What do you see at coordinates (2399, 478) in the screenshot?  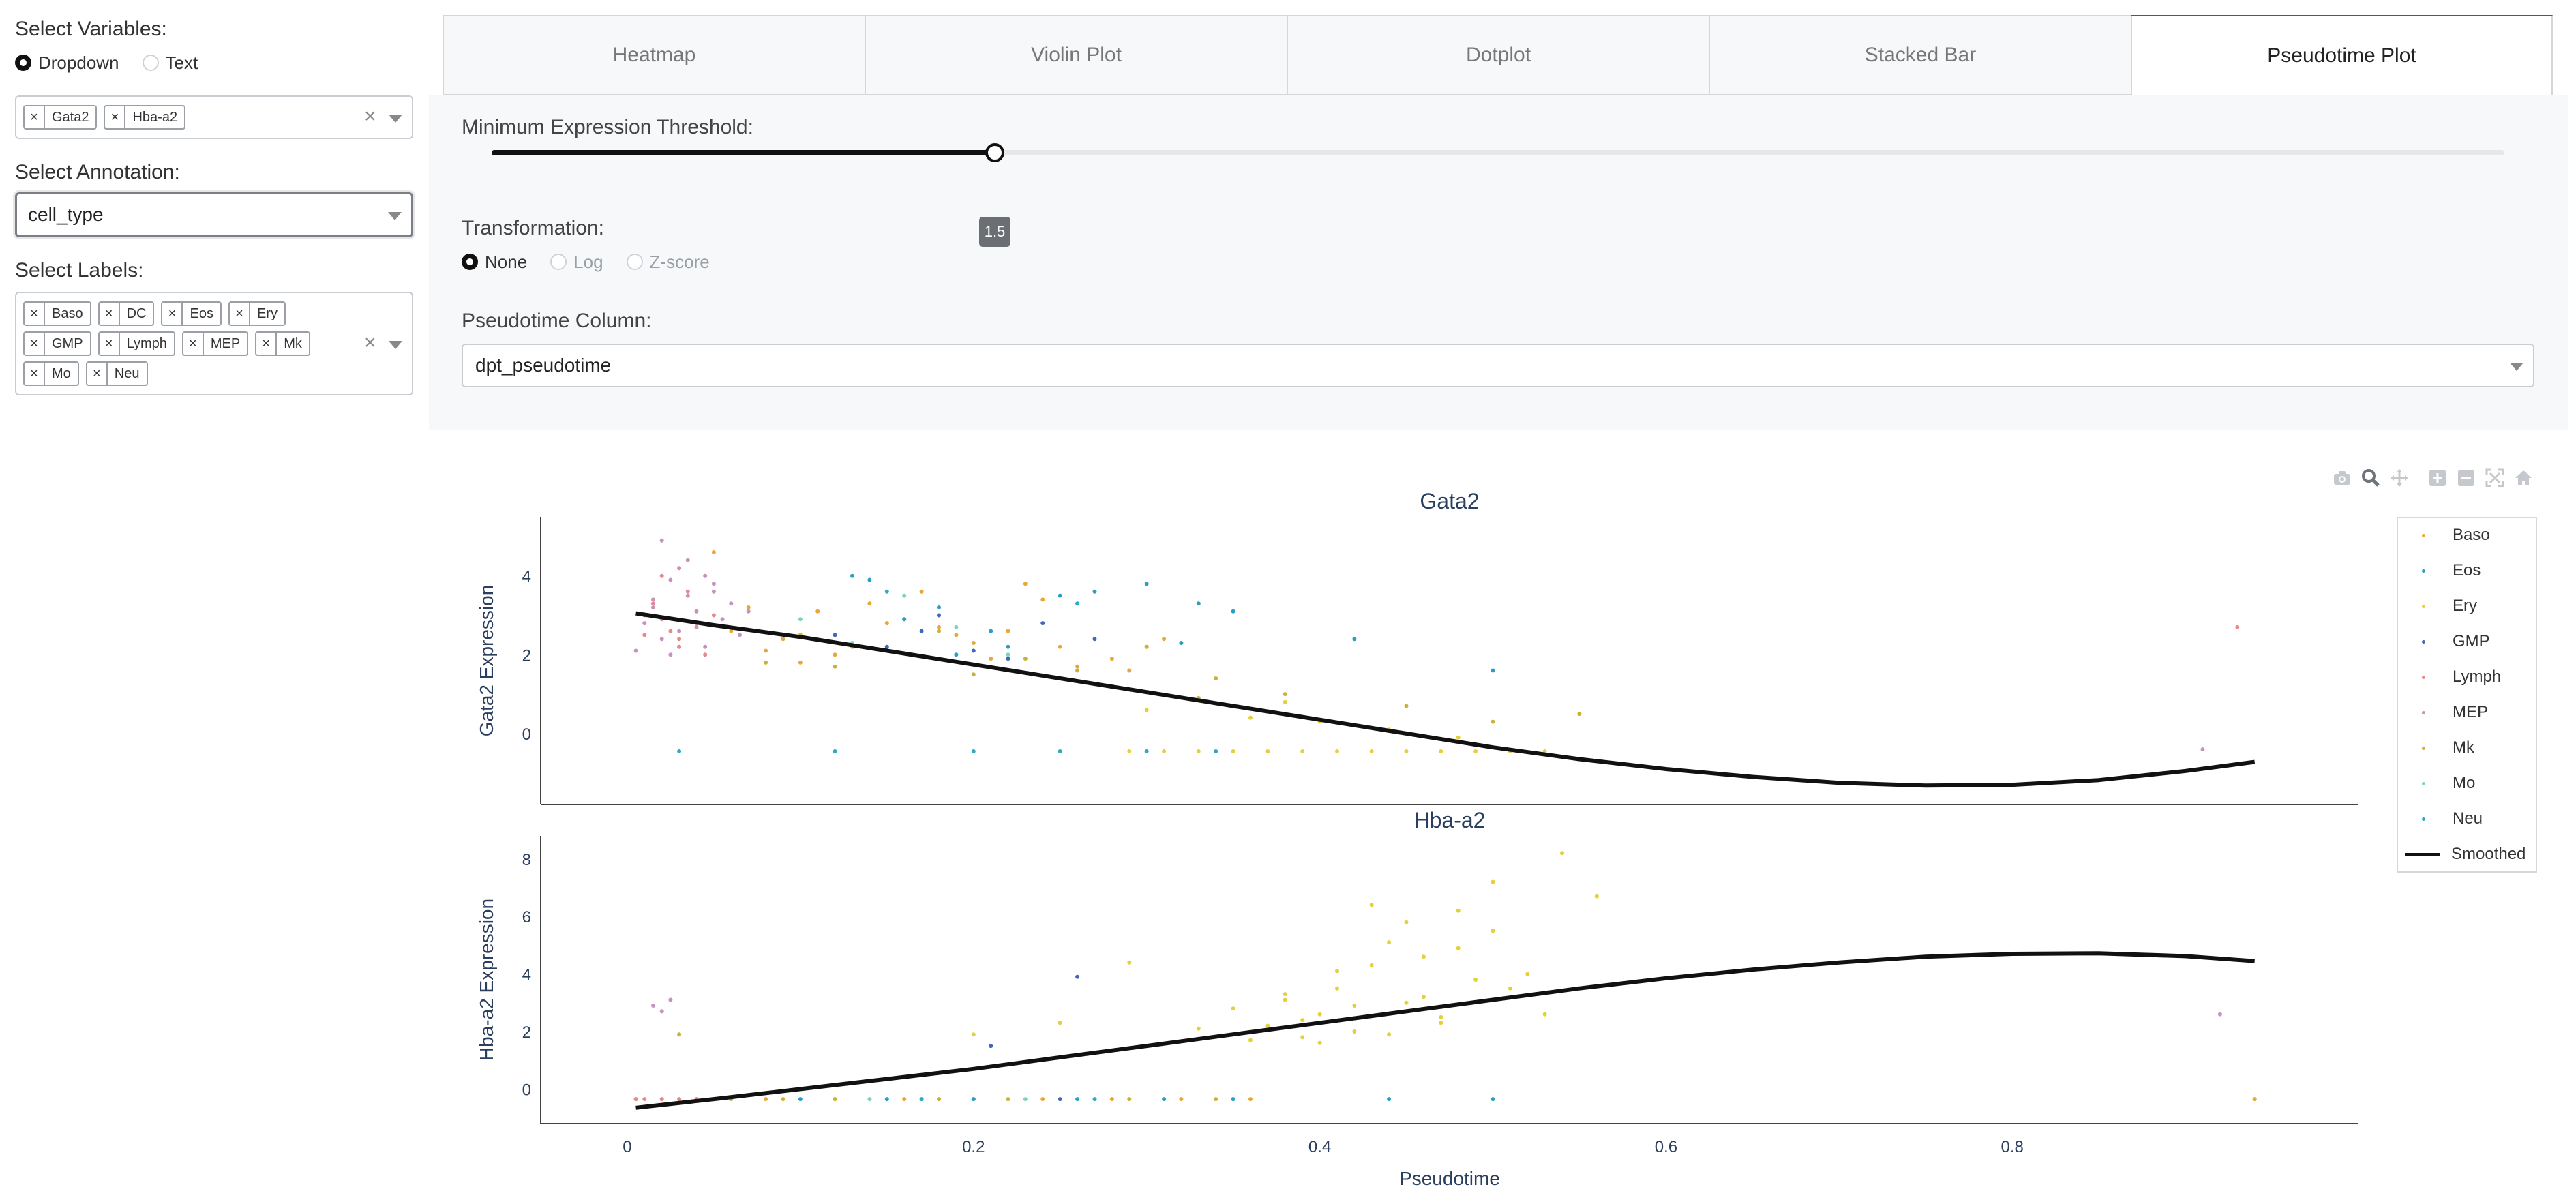 I see `pan-icon` at bounding box center [2399, 478].